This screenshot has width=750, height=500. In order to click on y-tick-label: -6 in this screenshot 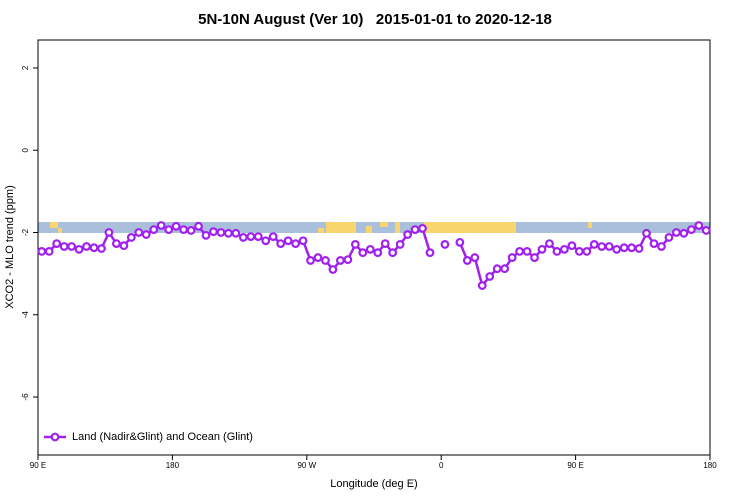, I will do `click(25, 397)`.